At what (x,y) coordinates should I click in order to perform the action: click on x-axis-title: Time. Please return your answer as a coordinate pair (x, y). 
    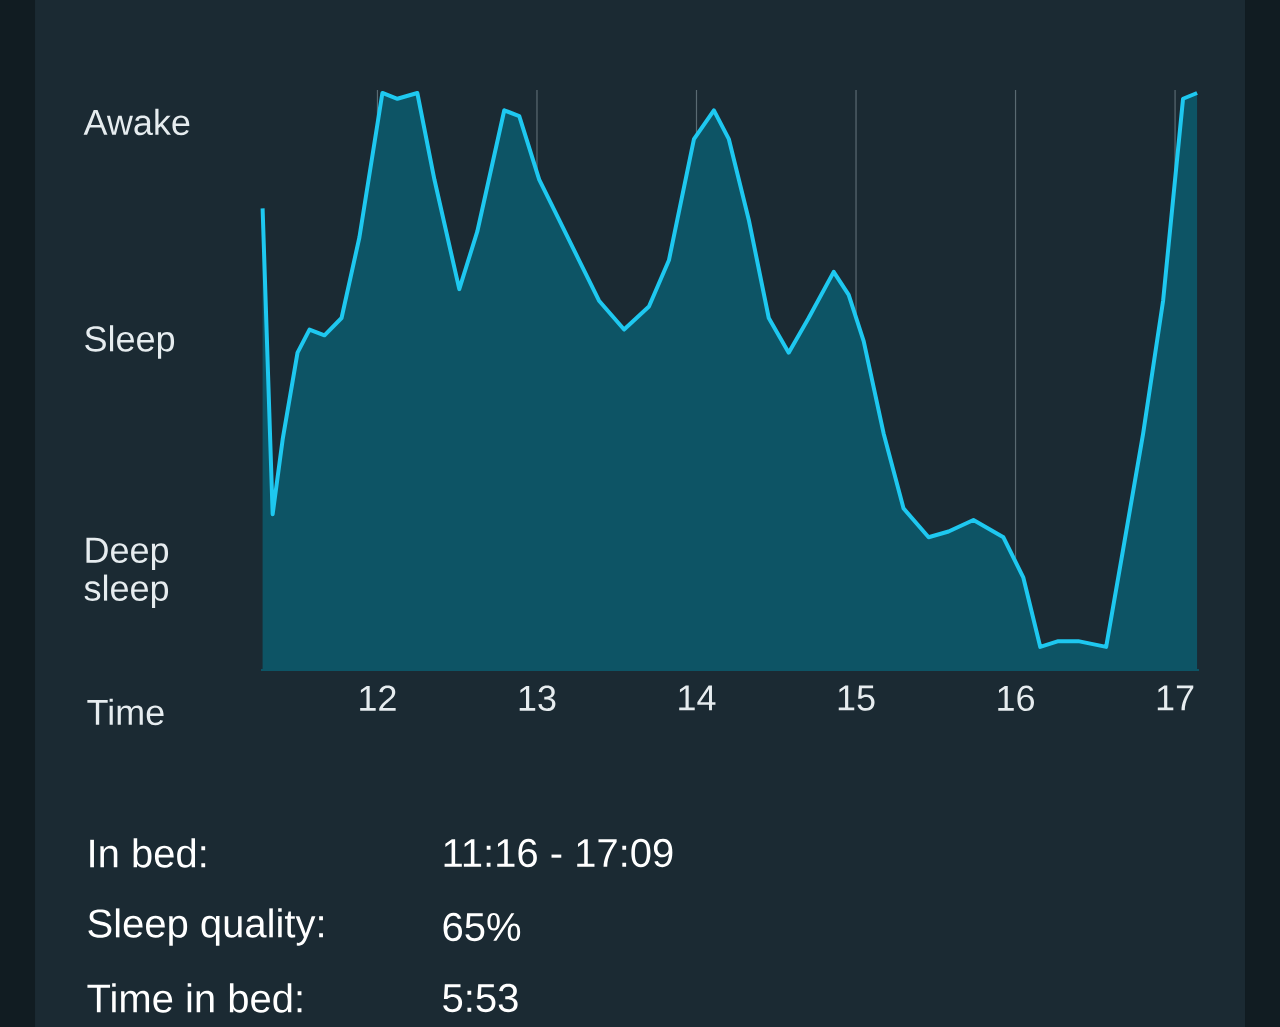
    Looking at the image, I should click on (125, 712).